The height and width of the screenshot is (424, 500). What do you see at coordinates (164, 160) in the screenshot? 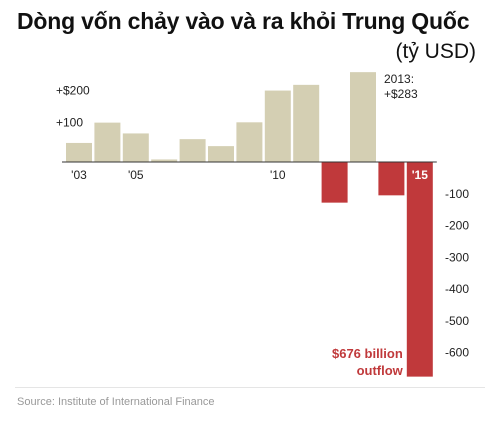
I see `bar-2006` at bounding box center [164, 160].